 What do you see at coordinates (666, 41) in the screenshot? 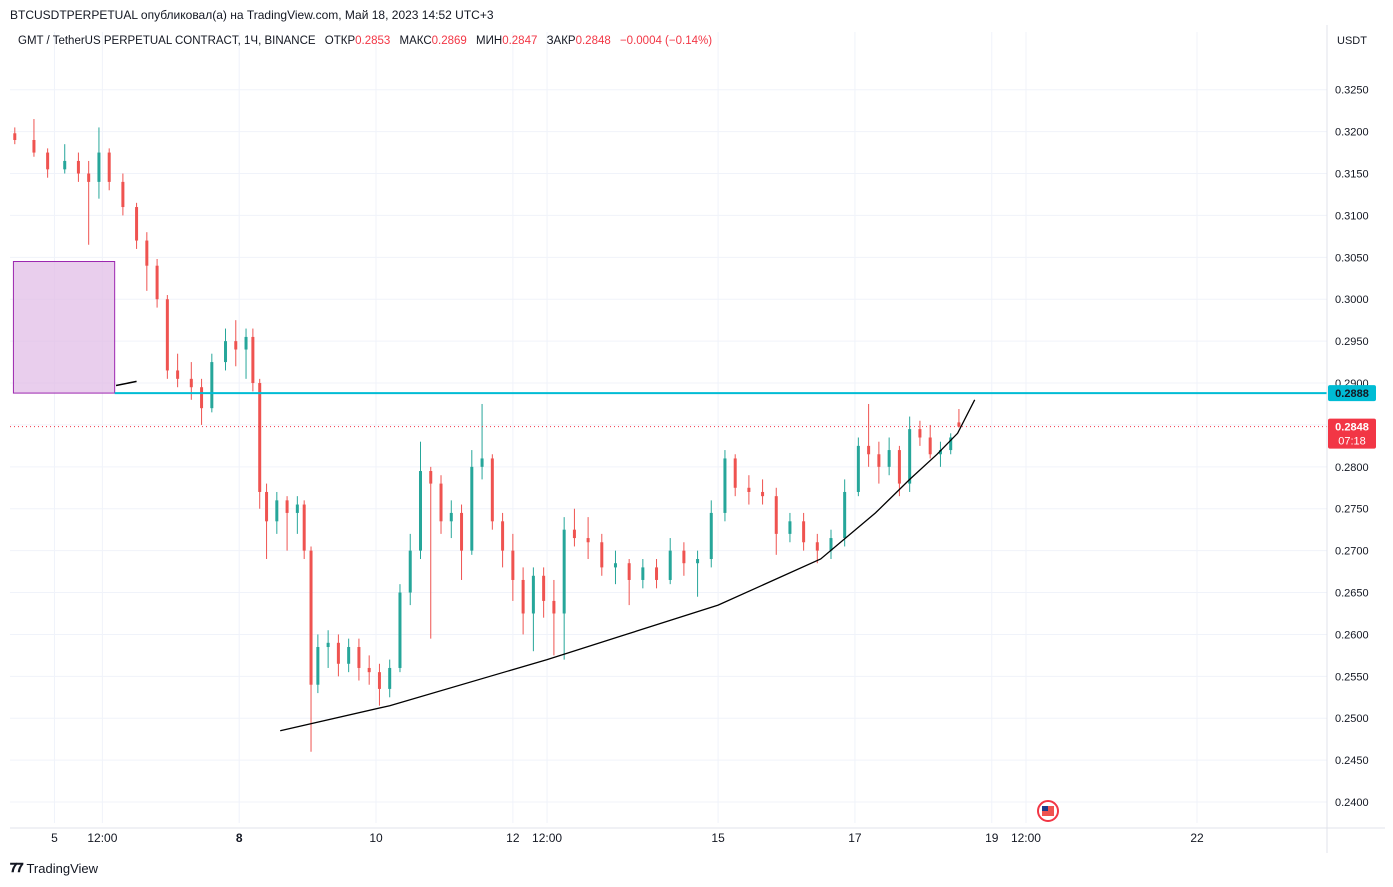
I see `change-value: −0.0004 (−0.14%)` at bounding box center [666, 41].